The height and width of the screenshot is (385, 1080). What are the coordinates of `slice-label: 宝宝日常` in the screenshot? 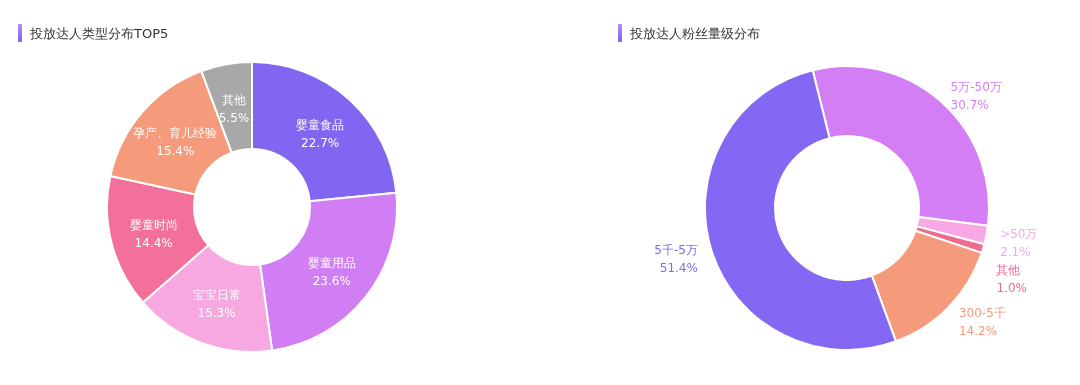 It's located at (216, 295).